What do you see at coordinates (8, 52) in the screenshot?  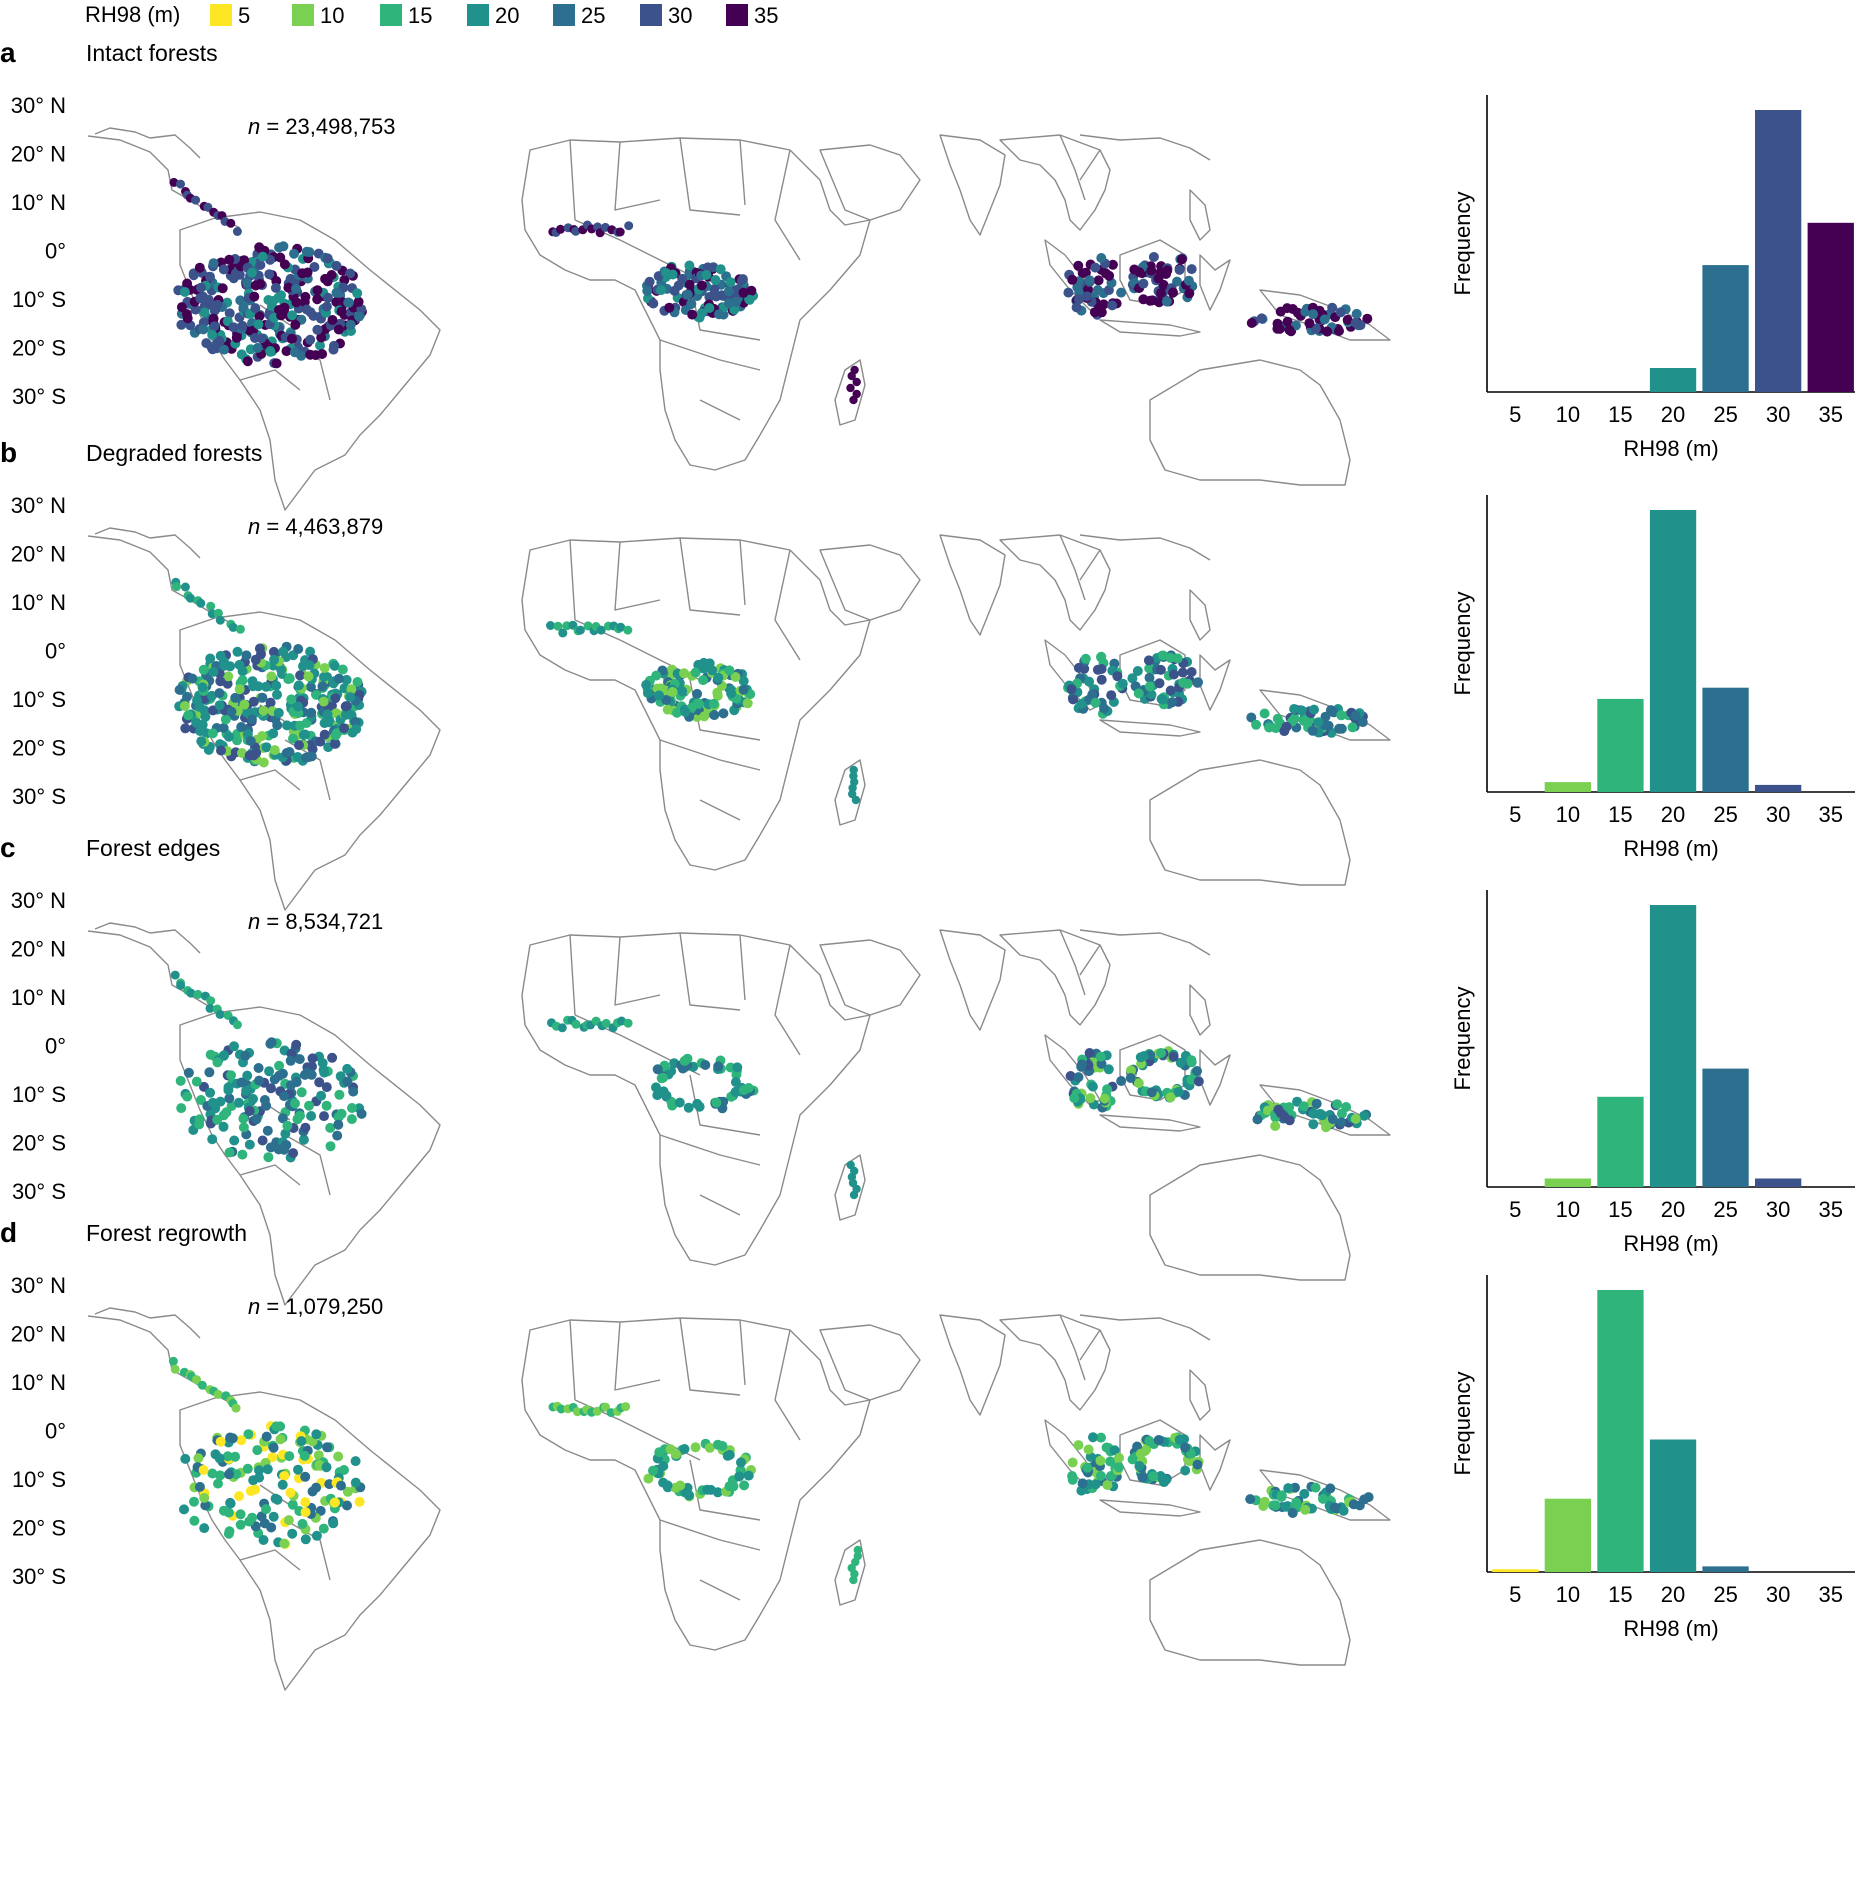 I see `panel-letter: a` at bounding box center [8, 52].